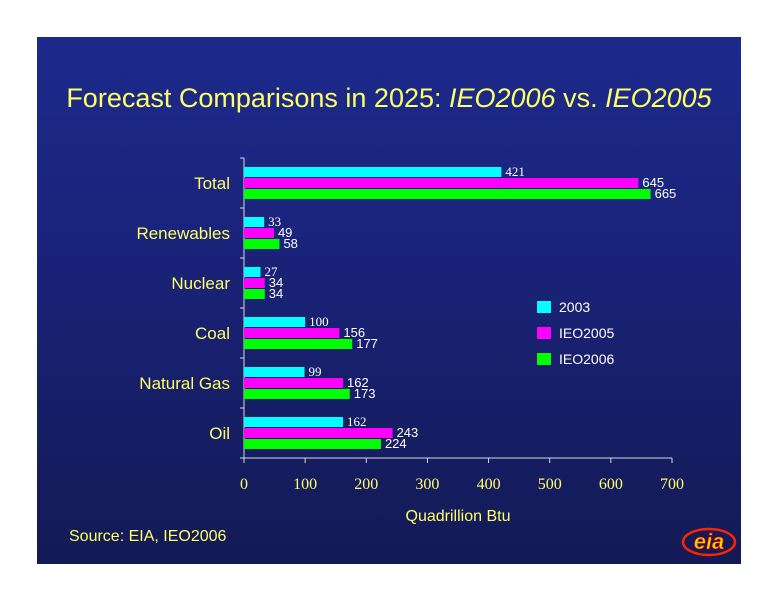 The height and width of the screenshot is (600, 776). What do you see at coordinates (515, 171) in the screenshot?
I see `data-label: 421` at bounding box center [515, 171].